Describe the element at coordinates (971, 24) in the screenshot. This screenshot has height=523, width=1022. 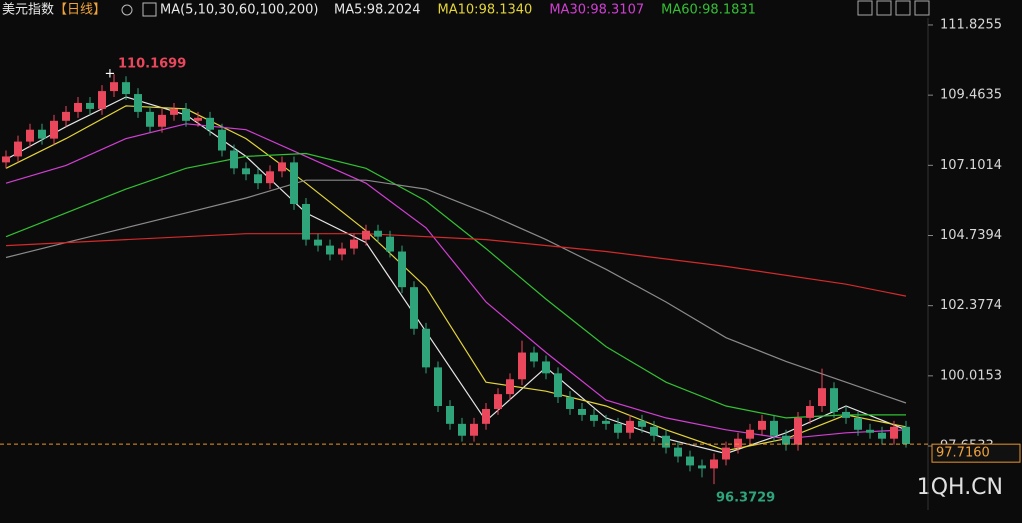
I see `y-tick-label: 111.8255` at that location.